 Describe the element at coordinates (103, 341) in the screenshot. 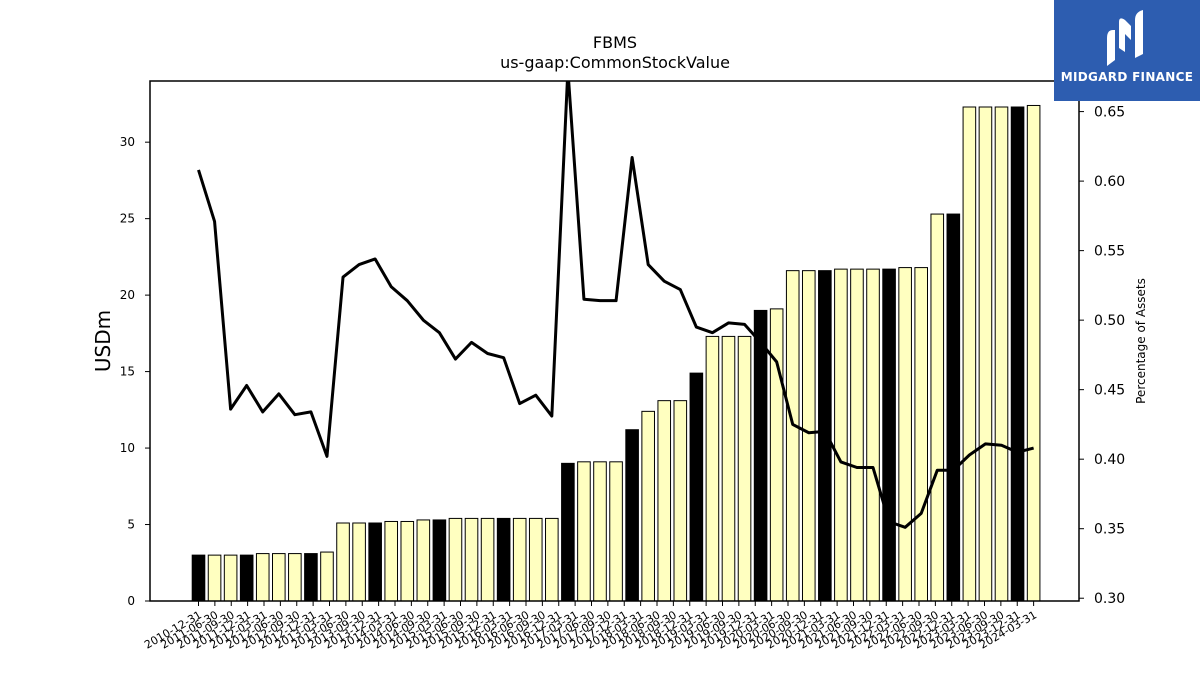

I see `y-axis-label: USDm` at that location.